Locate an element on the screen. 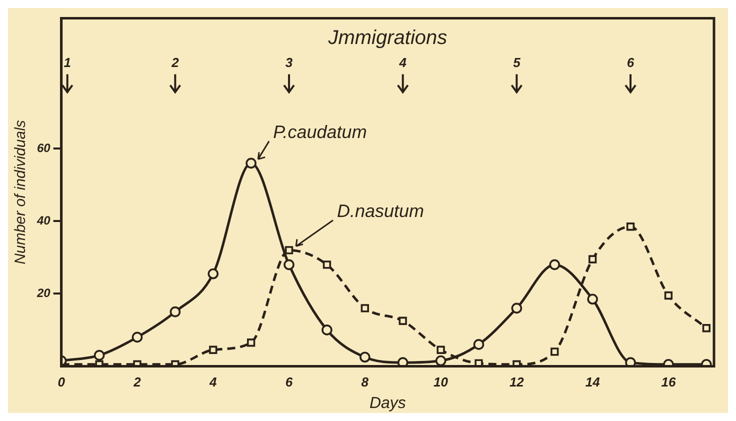  x-tick-label: 8 is located at coordinates (365, 382).